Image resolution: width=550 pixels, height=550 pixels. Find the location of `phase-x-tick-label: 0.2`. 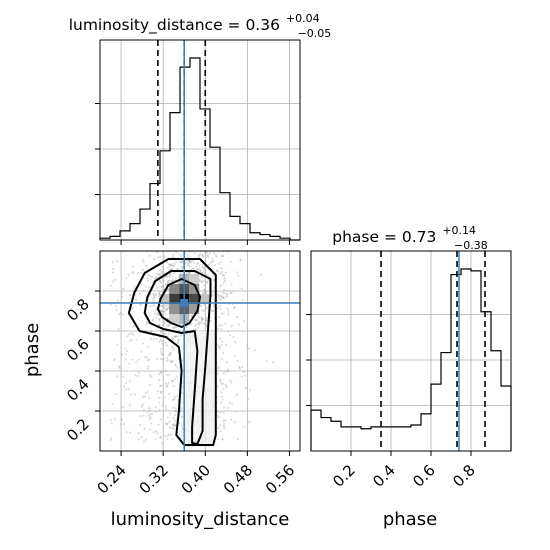

phase-x-tick-label: 0.2 is located at coordinates (344, 476).